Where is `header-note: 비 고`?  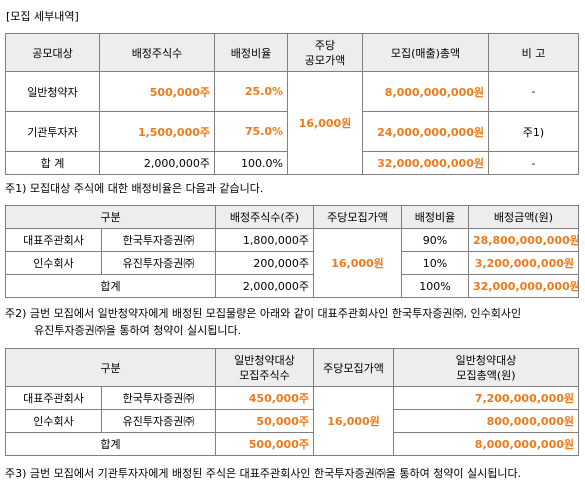 header-note: 비 고 is located at coordinates (533, 52).